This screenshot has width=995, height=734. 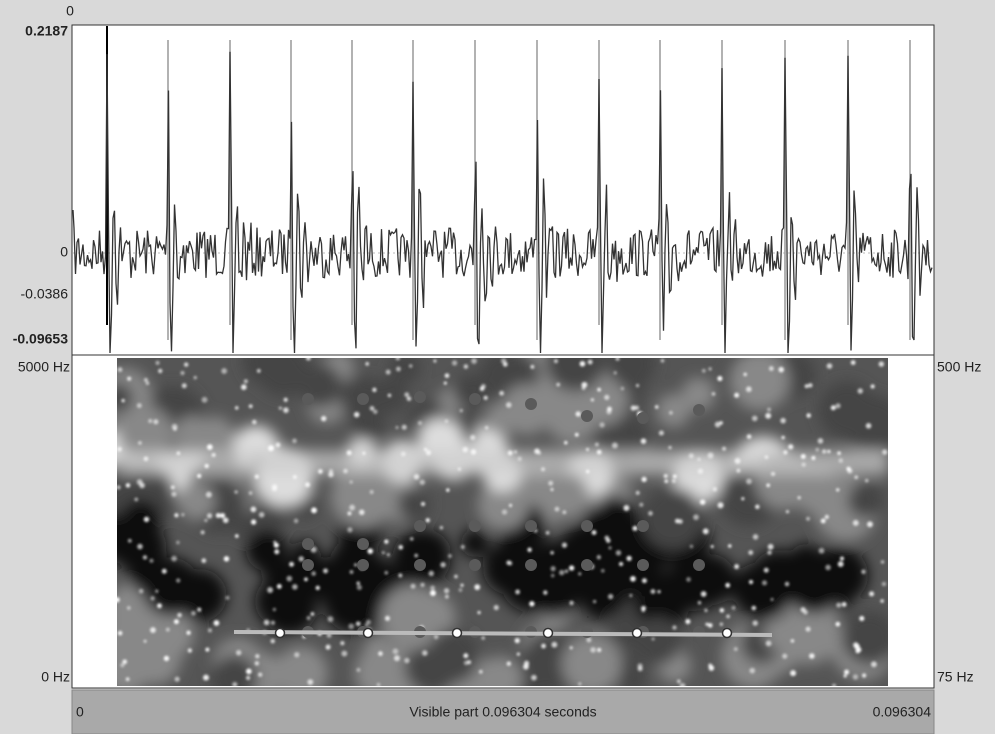 What do you see at coordinates (902, 712) in the screenshot?
I see `status-end: 0.096304` at bounding box center [902, 712].